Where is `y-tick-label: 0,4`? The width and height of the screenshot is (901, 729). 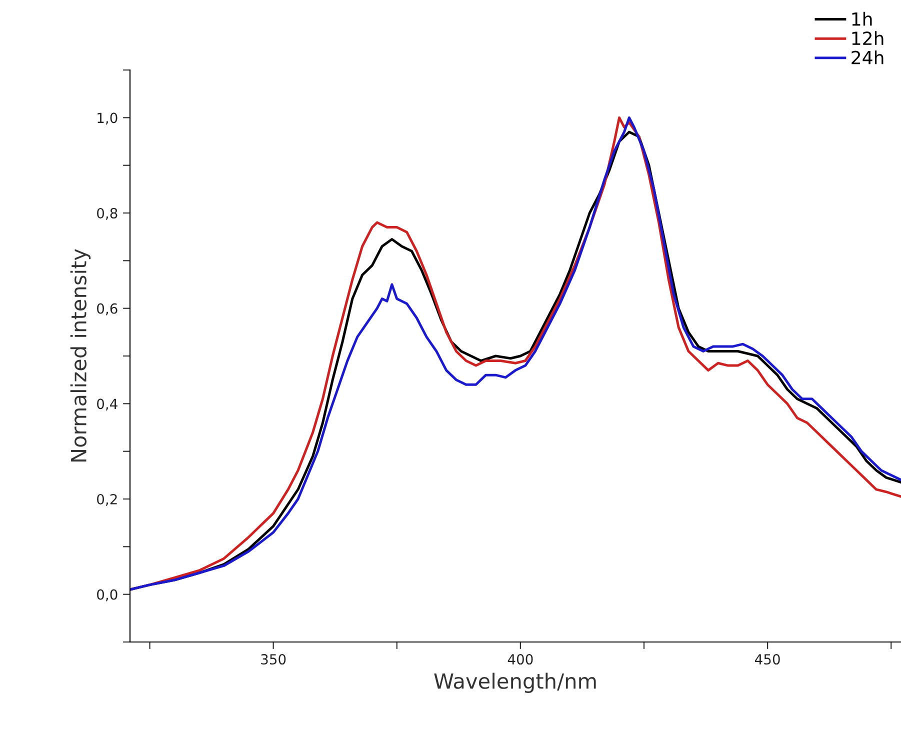
y-tick-label: 0,4 is located at coordinates (107, 404).